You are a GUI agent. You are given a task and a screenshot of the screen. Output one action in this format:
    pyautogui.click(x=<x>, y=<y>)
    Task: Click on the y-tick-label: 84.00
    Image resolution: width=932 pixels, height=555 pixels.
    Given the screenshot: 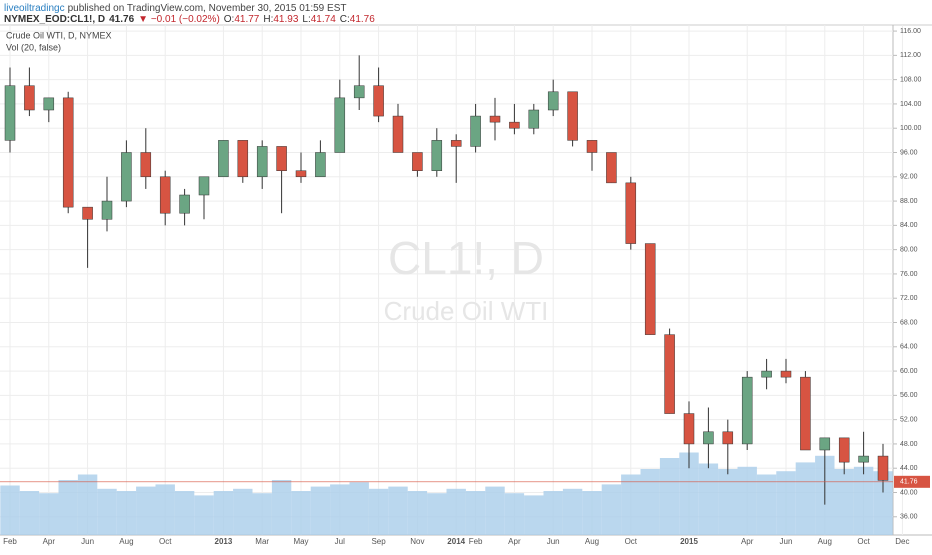 What is the action you would take?
    pyautogui.click(x=909, y=225)
    